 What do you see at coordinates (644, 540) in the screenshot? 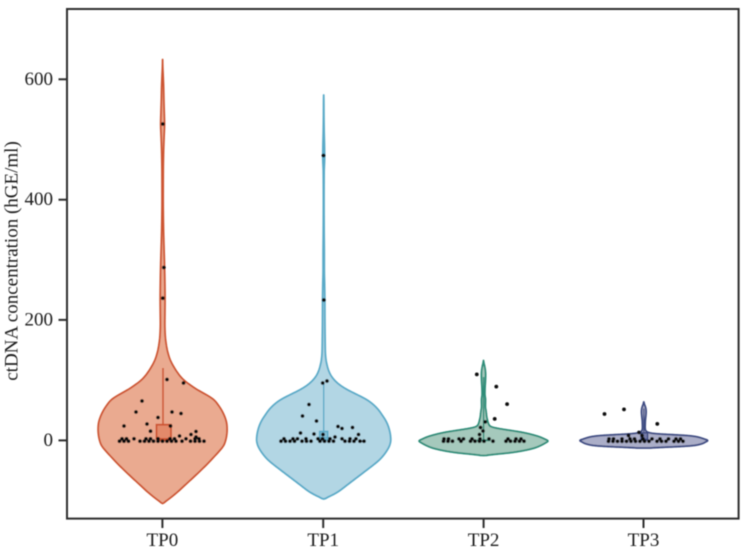
I see `svg-text: TP3` at bounding box center [644, 540].